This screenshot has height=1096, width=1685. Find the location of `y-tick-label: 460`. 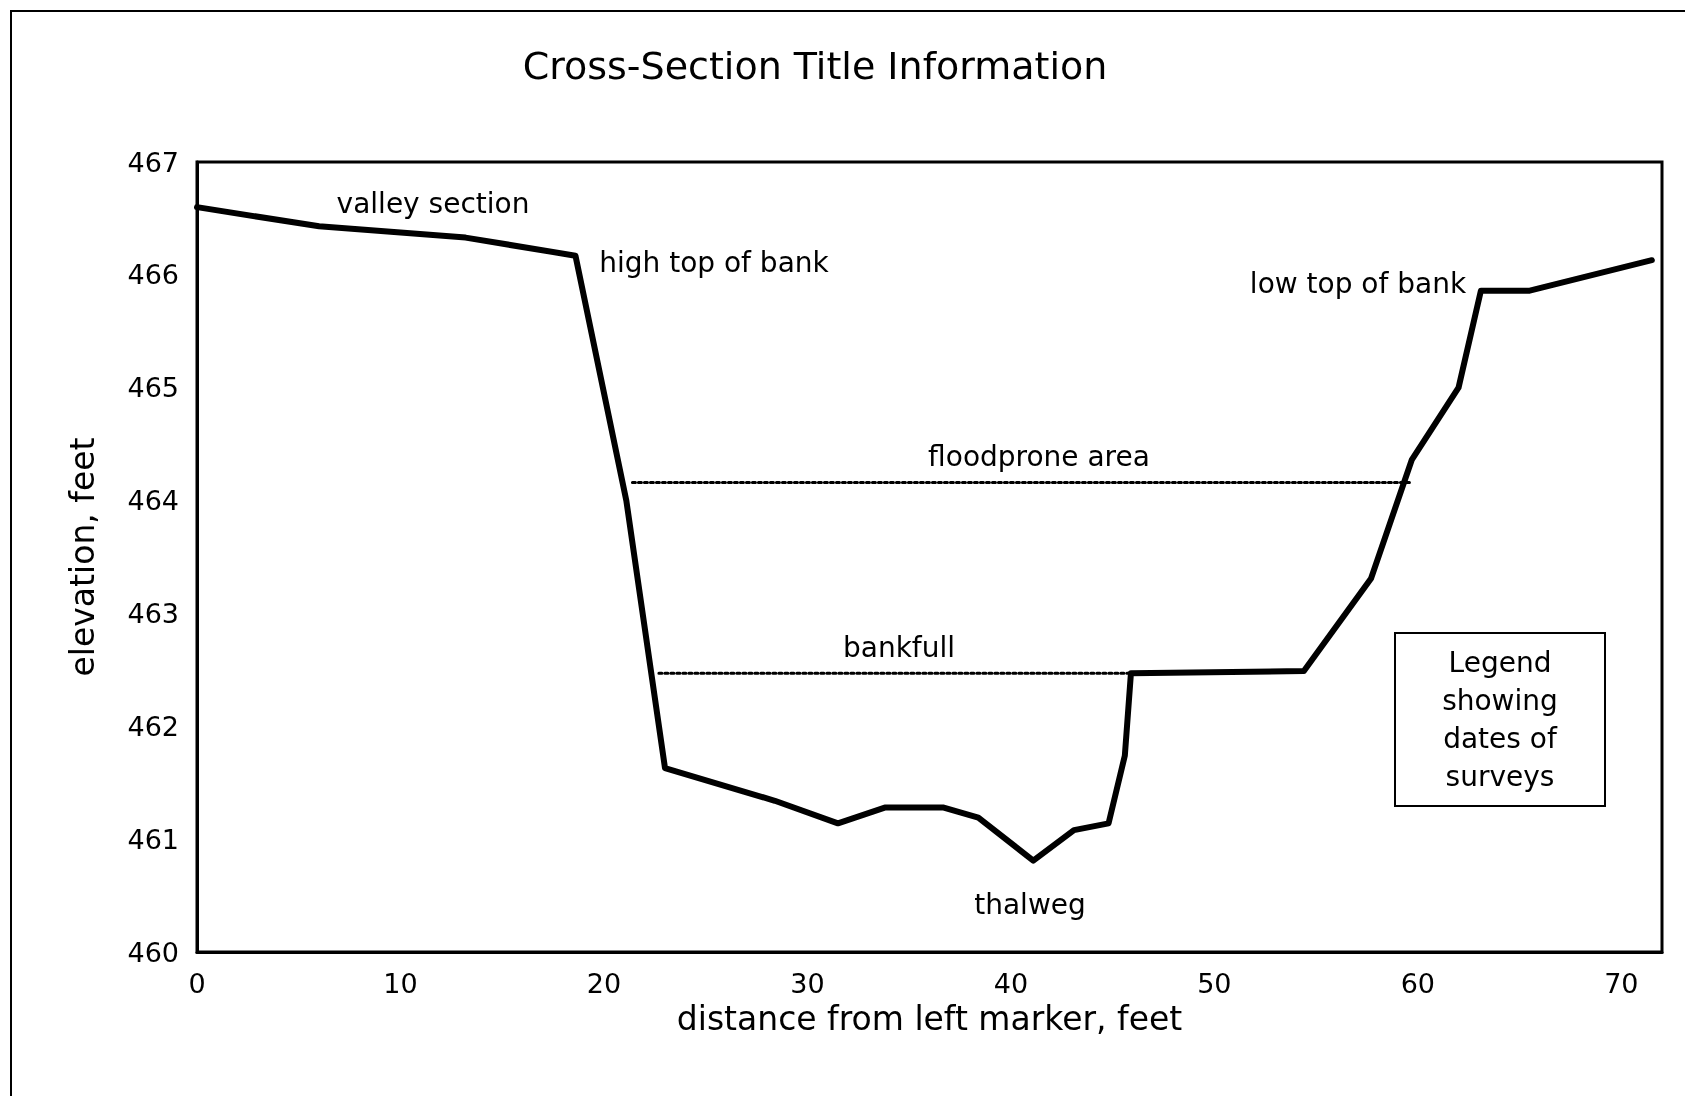

y-tick-label: 460 is located at coordinates (153, 952).